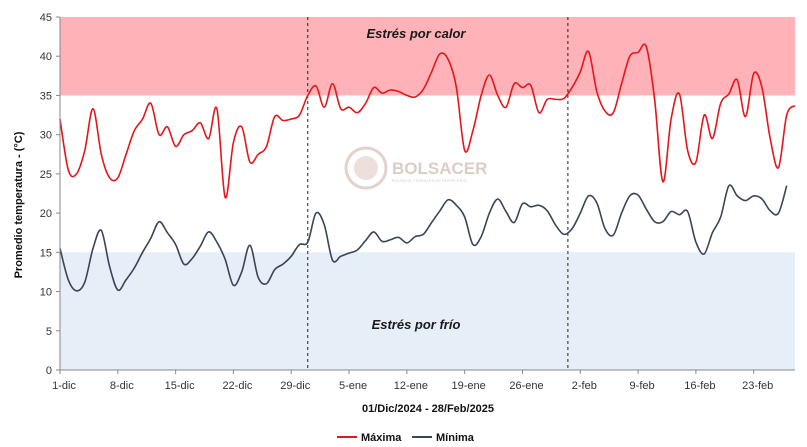 This screenshot has width=807, height=447. I want to click on x-tick-label: 19-ene, so click(469, 386).